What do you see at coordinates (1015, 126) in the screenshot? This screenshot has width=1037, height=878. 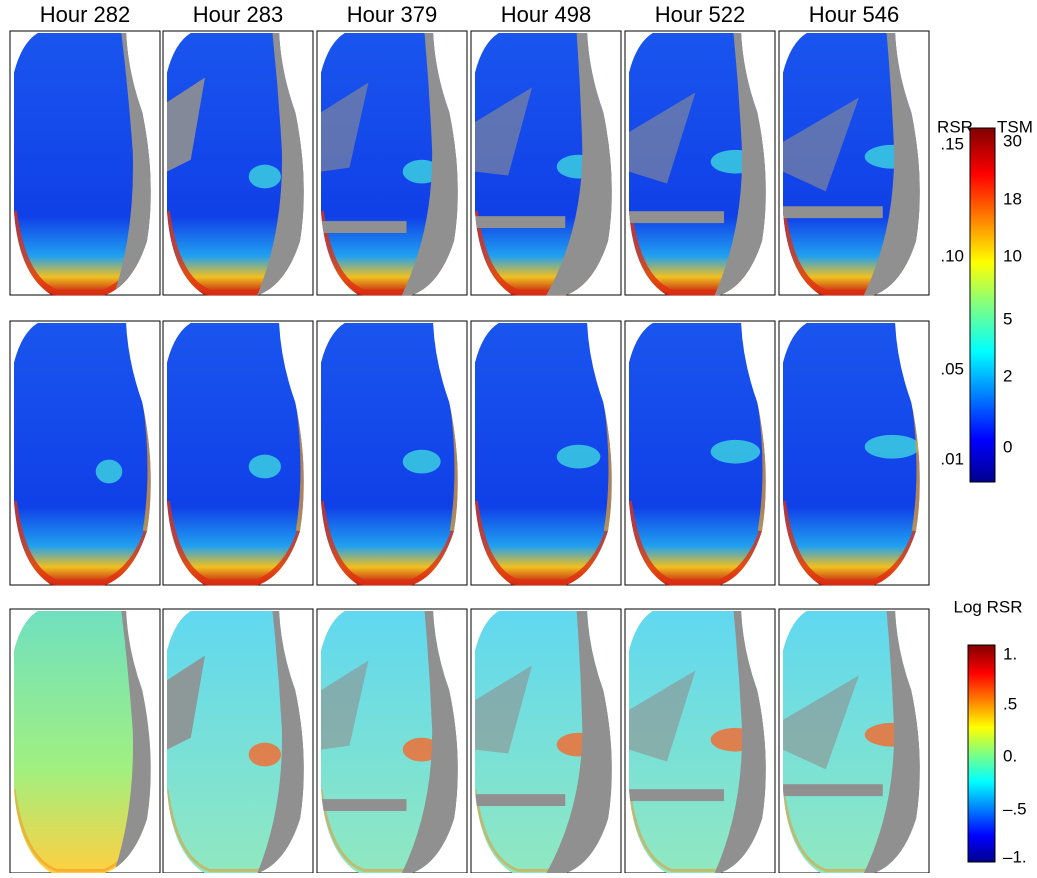 I see `colorbar-header: TSM` at bounding box center [1015, 126].